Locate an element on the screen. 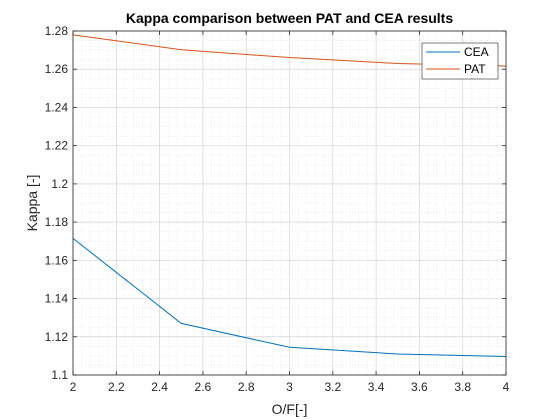 Image resolution: width=560 pixels, height=420 pixels. x-tick-label: 3.6 is located at coordinates (419, 387).